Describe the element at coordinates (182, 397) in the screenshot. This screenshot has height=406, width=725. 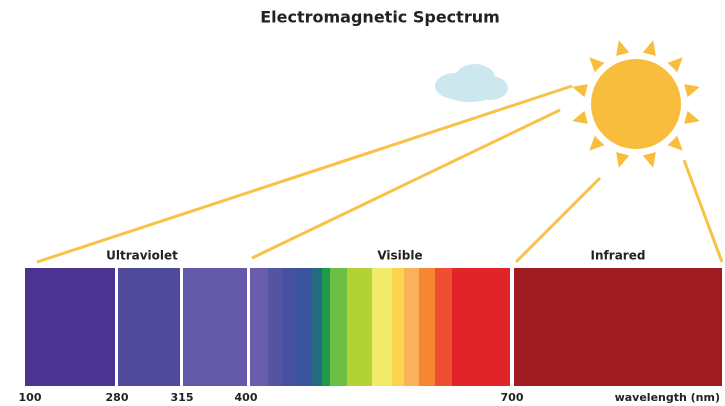
I see `wavelength-label: 315` at that location.